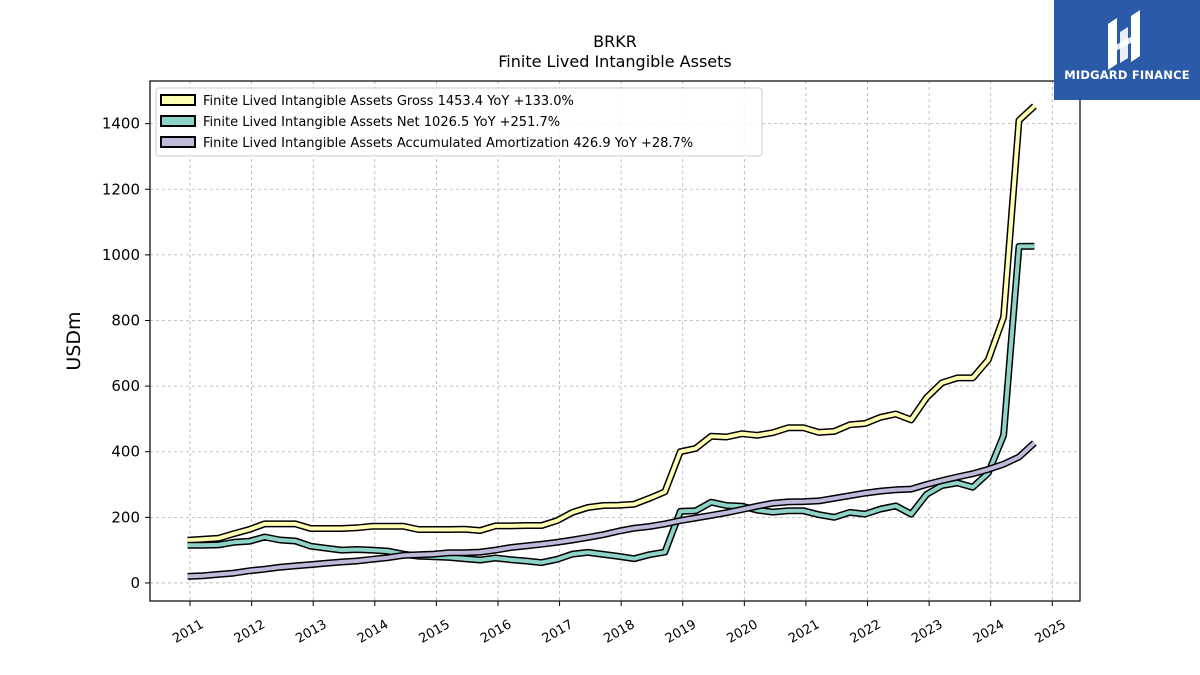 This screenshot has height=675, width=1200. I want to click on y-tick-label: 1000, so click(121, 255).